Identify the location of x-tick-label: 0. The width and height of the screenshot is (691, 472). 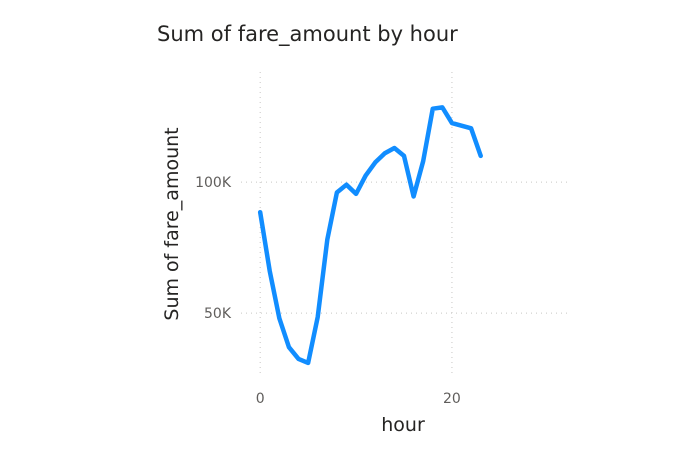
(260, 399).